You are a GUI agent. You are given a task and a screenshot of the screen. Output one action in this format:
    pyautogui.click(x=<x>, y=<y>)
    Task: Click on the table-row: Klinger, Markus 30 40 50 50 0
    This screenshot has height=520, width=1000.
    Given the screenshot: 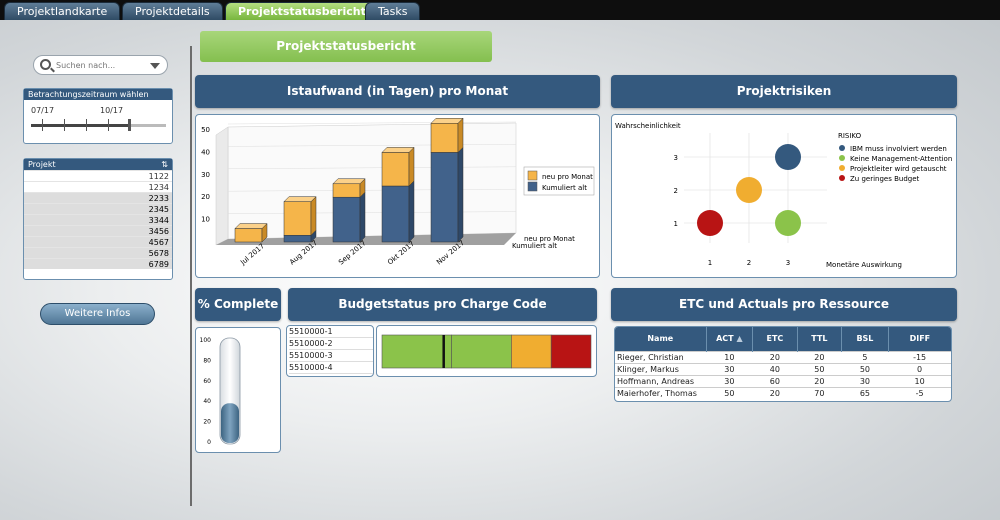 What is the action you would take?
    pyautogui.click(x=783, y=368)
    